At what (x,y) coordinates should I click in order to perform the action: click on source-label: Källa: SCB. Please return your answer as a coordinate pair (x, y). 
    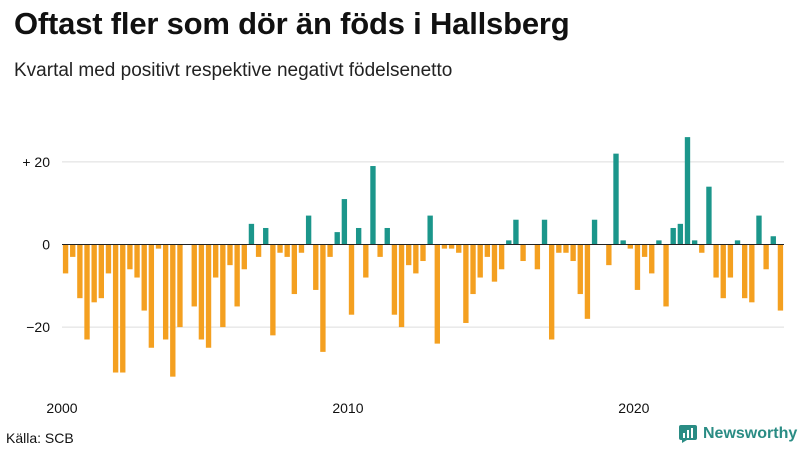
    Looking at the image, I should click on (40, 438).